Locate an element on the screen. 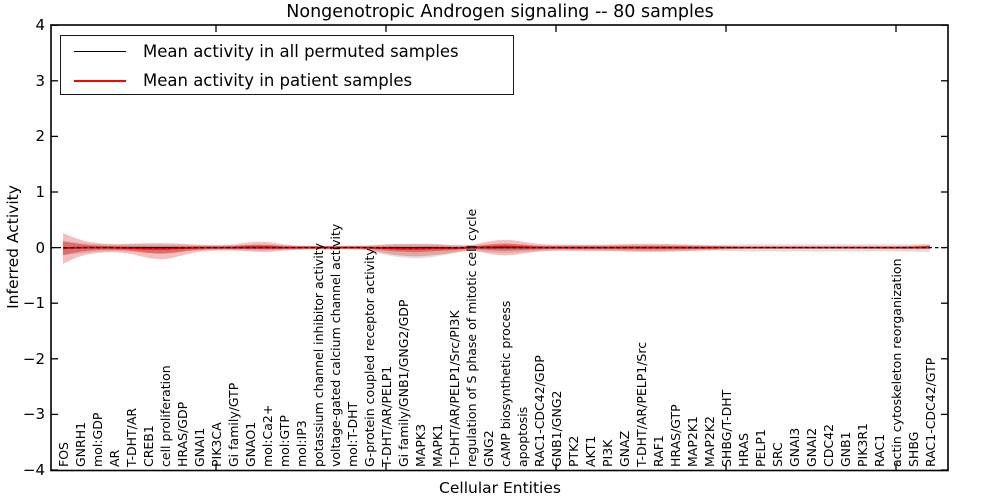  patient-band-area-inner is located at coordinates (496, 248).